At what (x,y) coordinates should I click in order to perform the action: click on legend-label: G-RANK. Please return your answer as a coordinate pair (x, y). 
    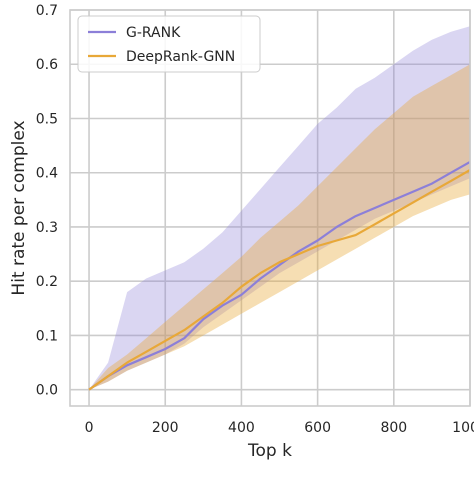
    Looking at the image, I should click on (153, 33).